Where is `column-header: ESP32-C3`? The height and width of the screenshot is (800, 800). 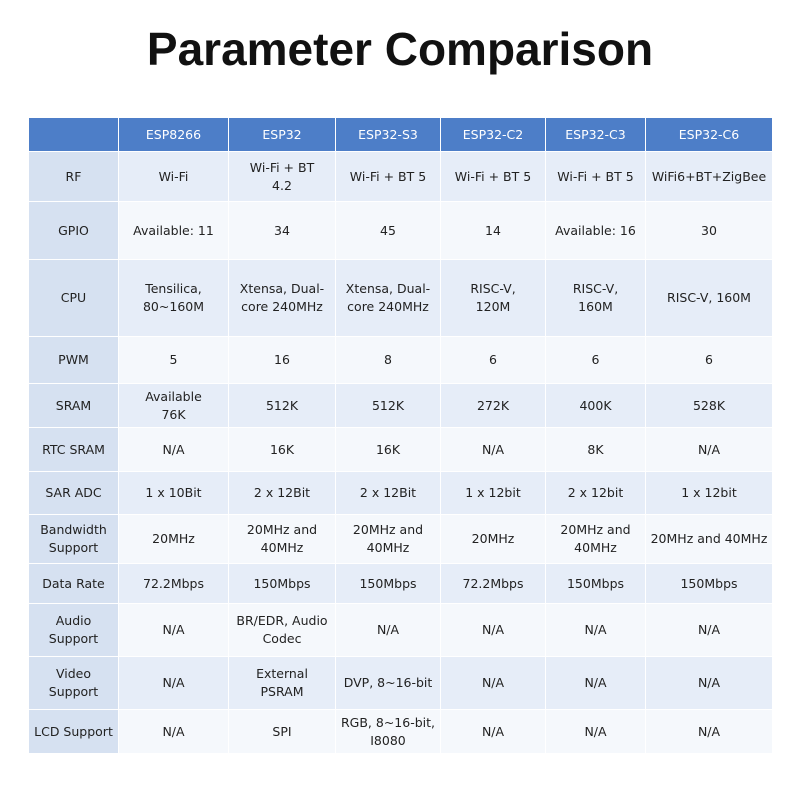 column-header: ESP32-C3 is located at coordinates (595, 134).